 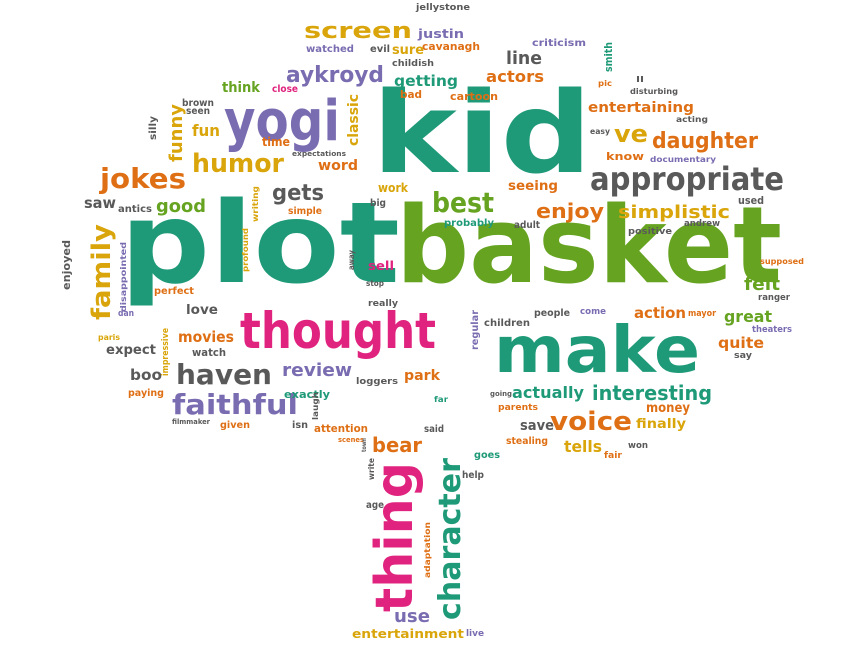 I want to click on word-exactly: exactly, so click(x=307, y=394).